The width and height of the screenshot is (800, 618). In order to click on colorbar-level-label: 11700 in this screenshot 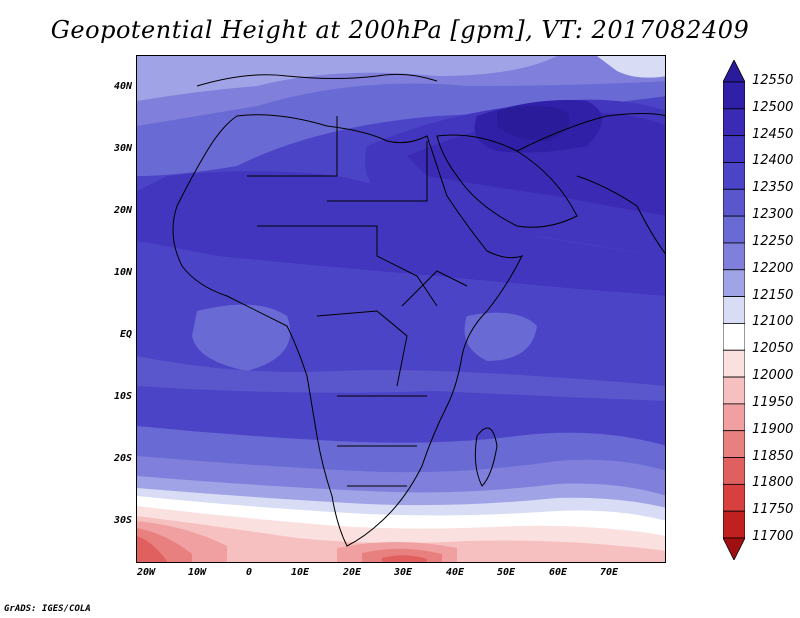, I will do `click(773, 536)`.